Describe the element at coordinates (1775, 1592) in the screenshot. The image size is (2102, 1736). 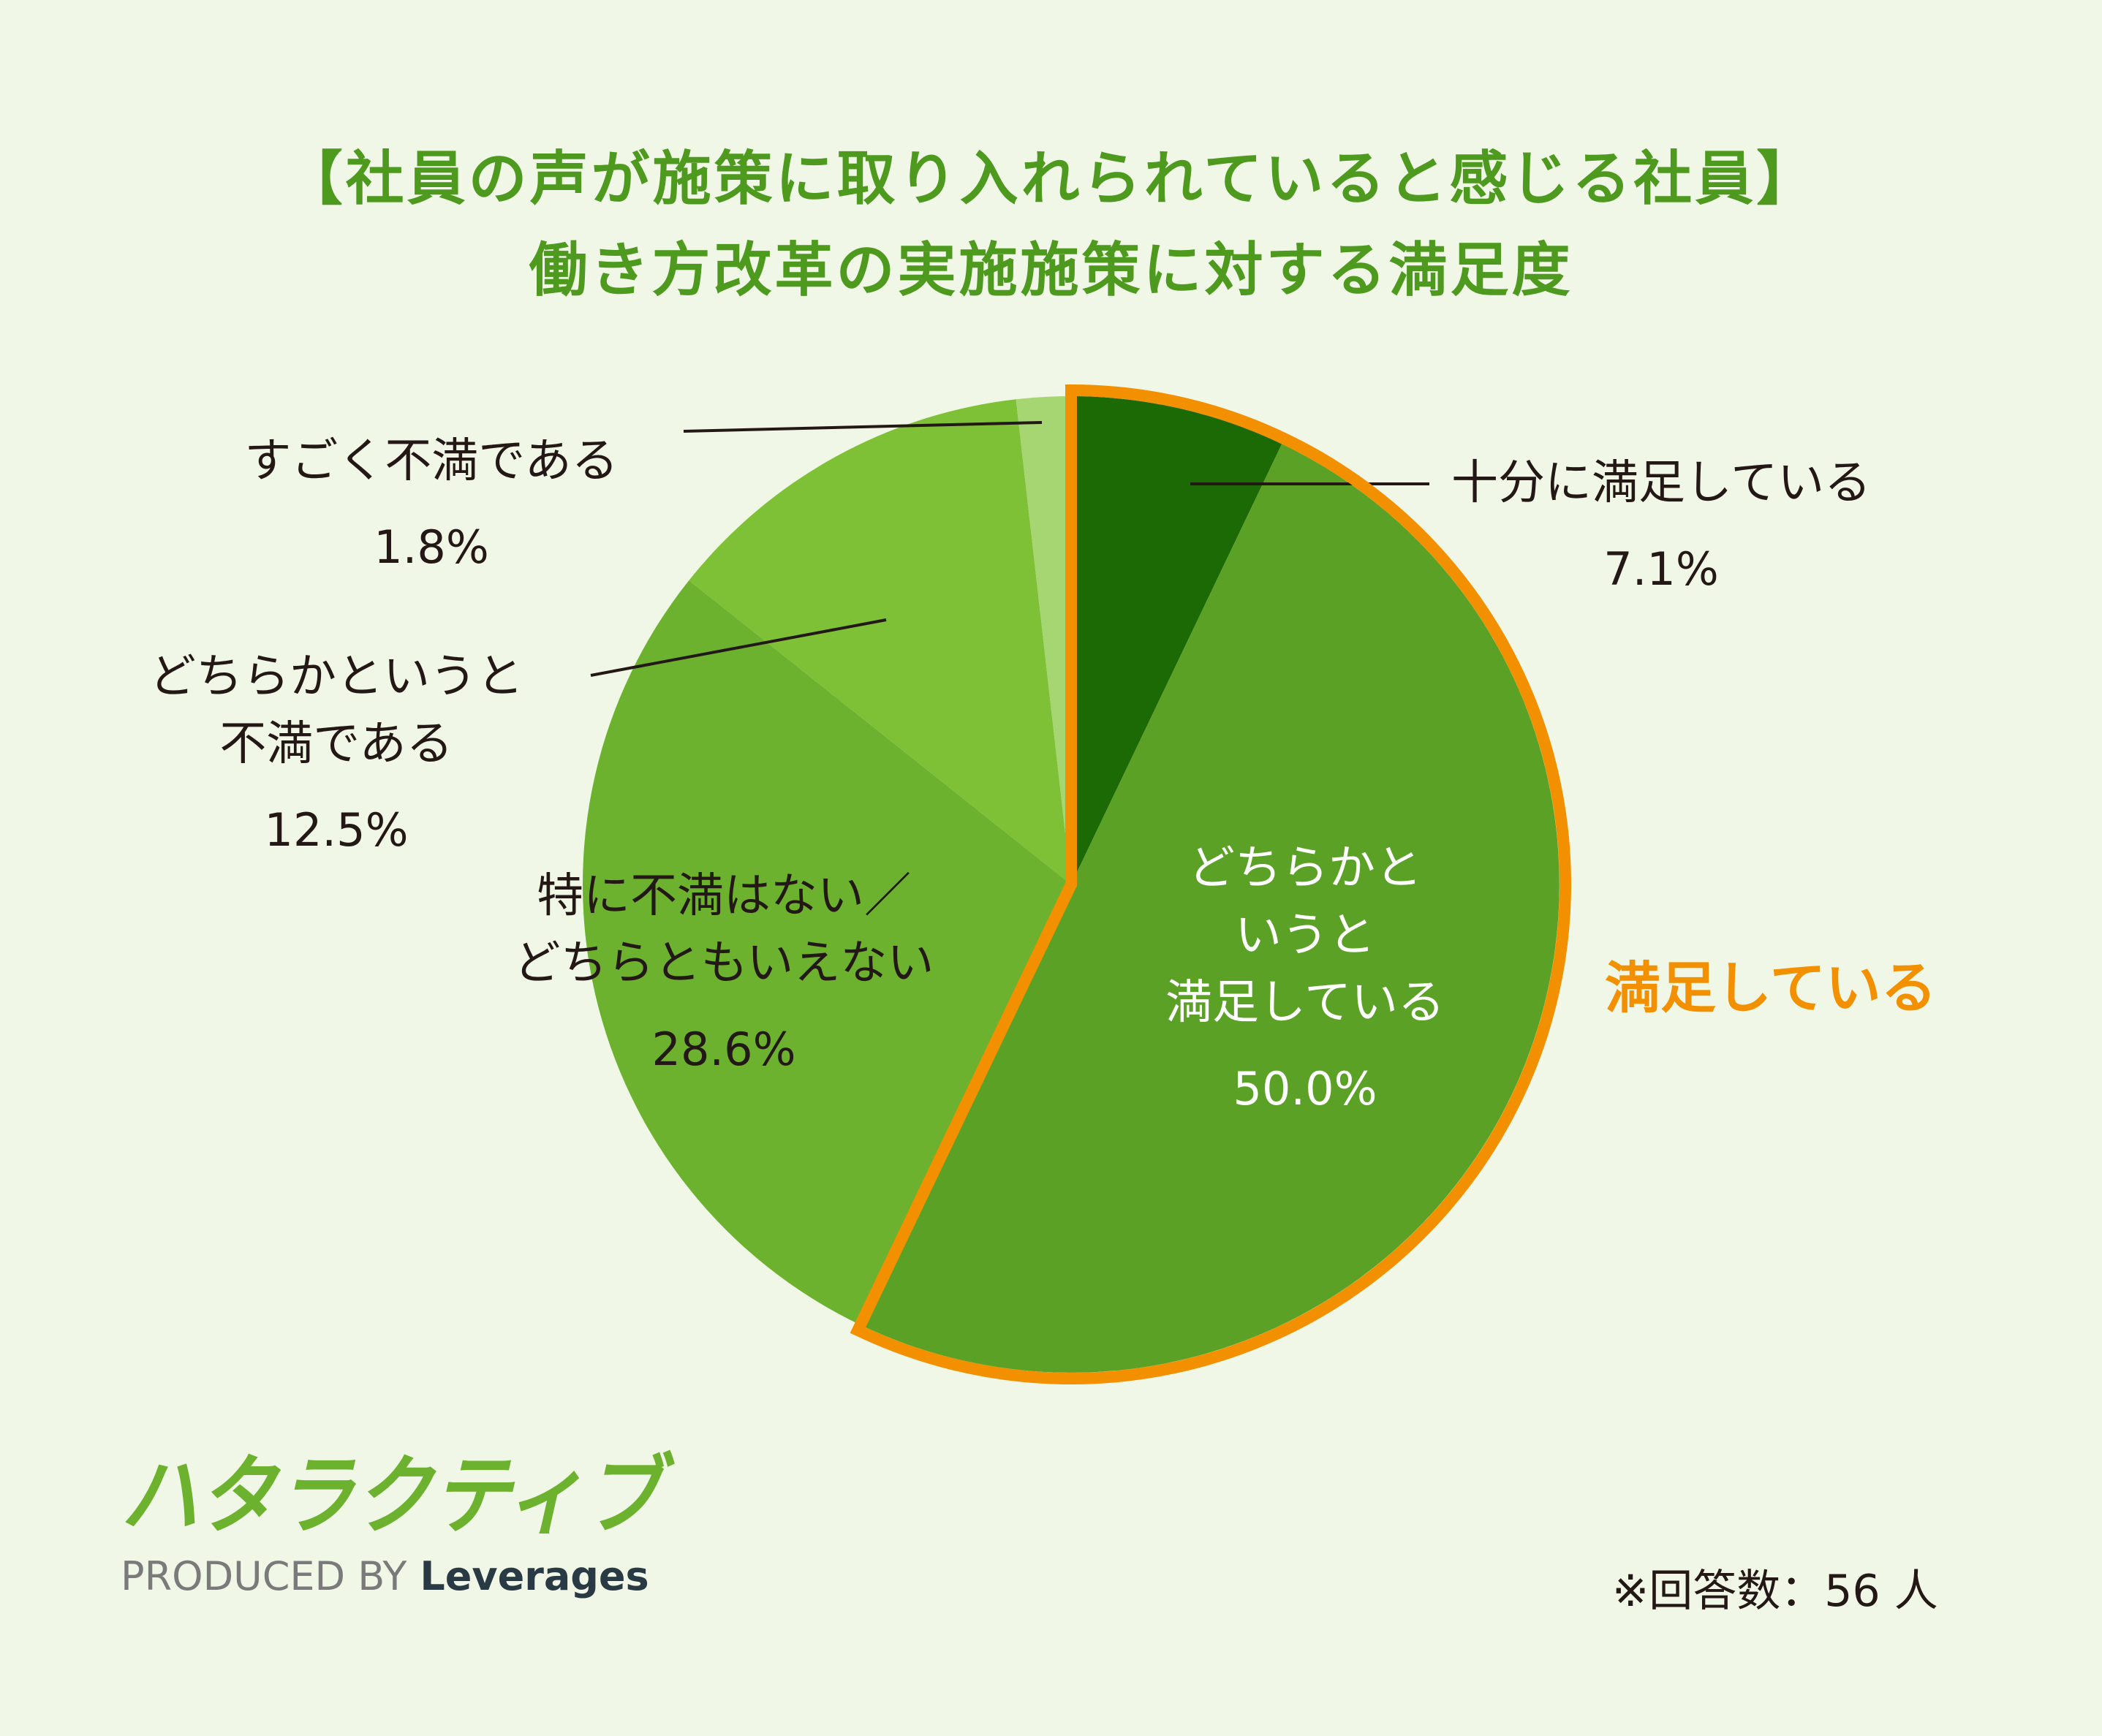
I see `respondent-count-note: ※回答数：56 人` at that location.